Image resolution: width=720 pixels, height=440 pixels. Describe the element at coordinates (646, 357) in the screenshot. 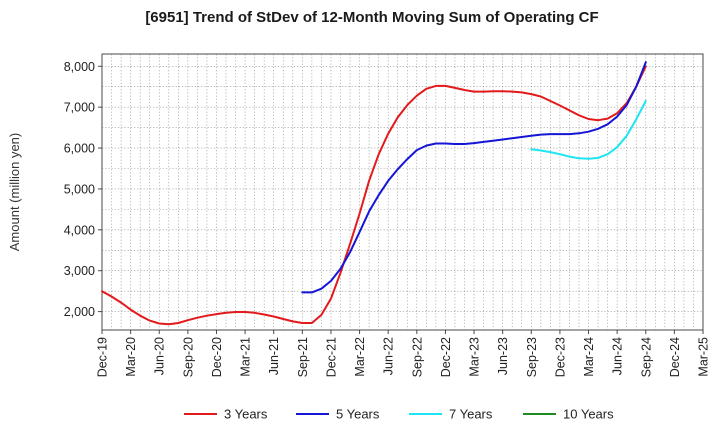

I see `x-tick-label: Sep-24` at that location.